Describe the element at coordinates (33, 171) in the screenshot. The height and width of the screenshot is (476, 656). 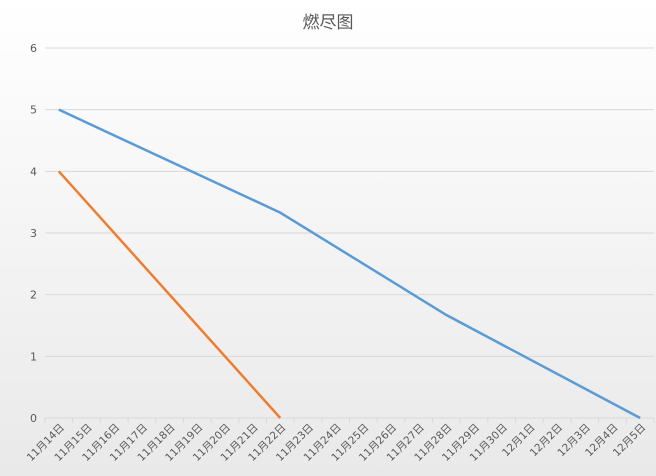
I see `y-tick-label: 4` at that location.